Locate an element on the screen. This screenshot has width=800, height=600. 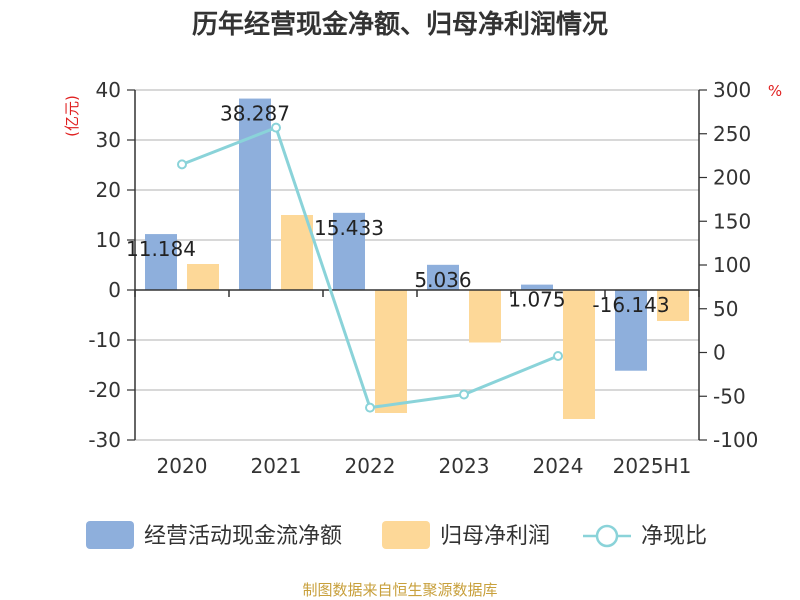
left-axis-ticks: 40 30 20 10 0 -10 -20 -30 is located at coordinates (111, 265).